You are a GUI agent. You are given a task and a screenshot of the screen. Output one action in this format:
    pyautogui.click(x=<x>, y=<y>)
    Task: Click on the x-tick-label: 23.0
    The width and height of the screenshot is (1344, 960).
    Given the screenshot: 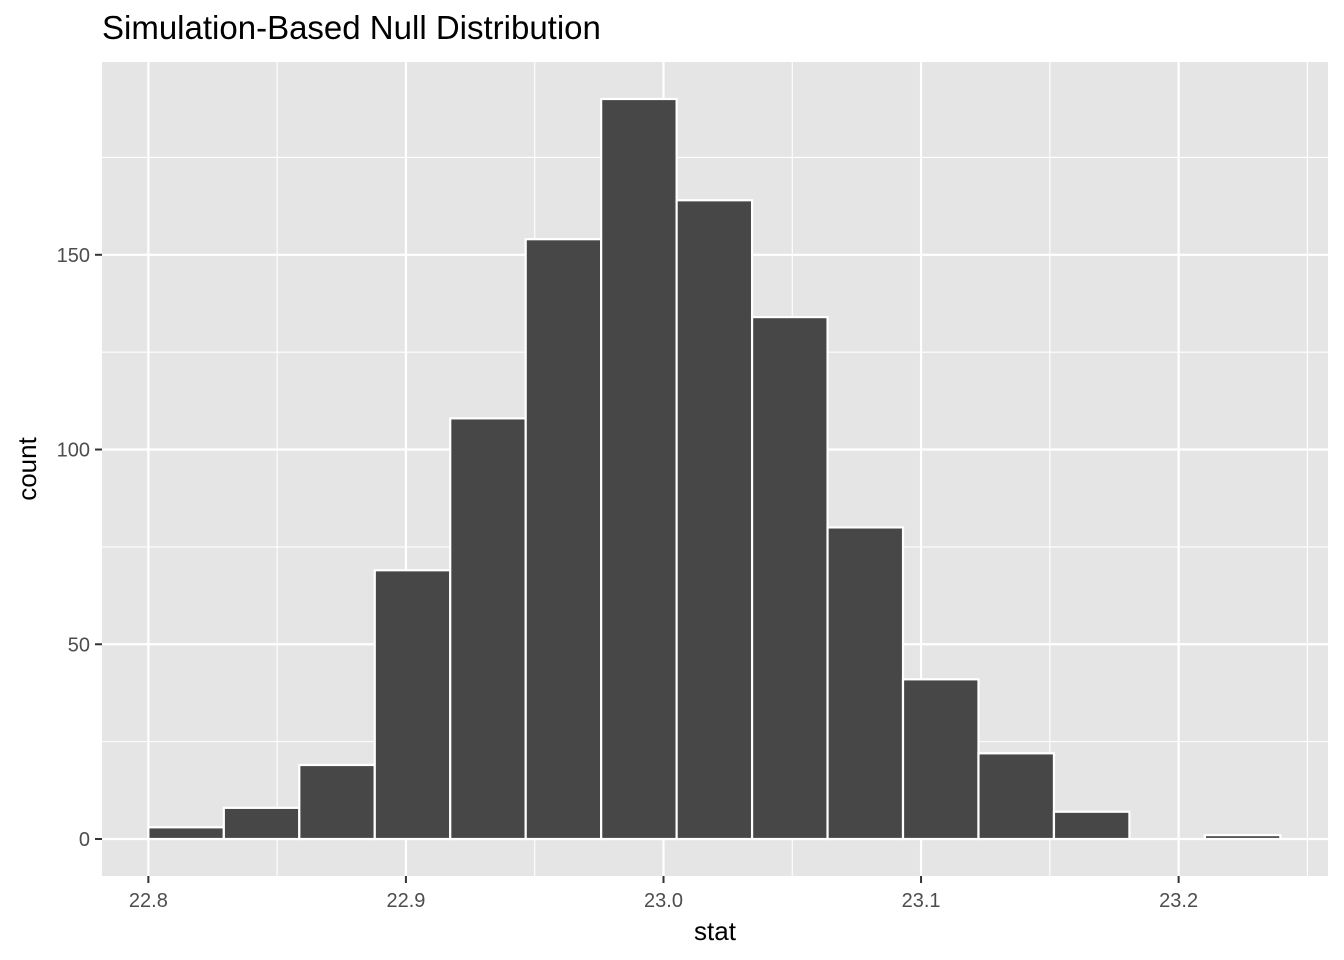 What is the action you would take?
    pyautogui.click(x=663, y=901)
    